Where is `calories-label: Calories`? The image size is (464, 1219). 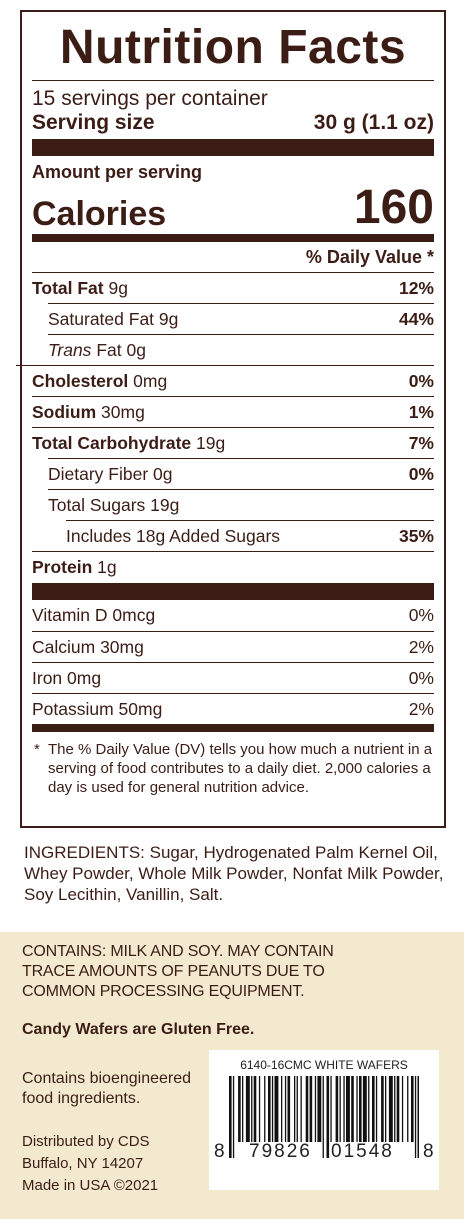 calories-label: Calories is located at coordinates (99, 214).